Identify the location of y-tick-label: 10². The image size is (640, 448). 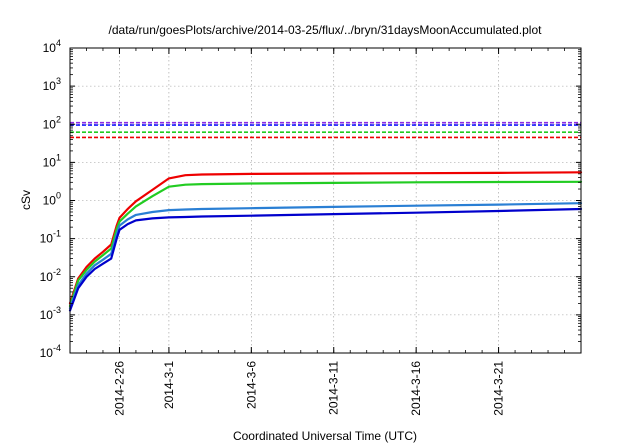
(52, 122).